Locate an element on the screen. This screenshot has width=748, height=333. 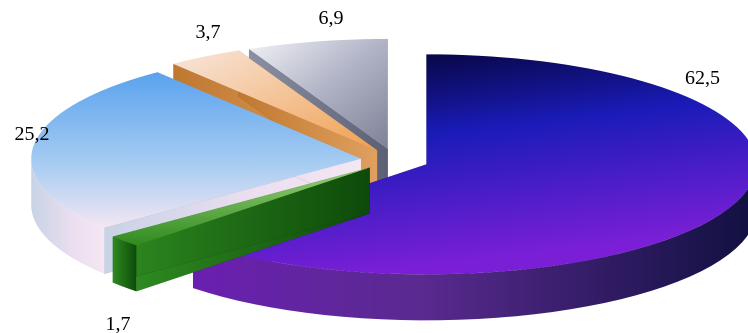
data-label-slice-0: 62,5 is located at coordinates (702, 78).